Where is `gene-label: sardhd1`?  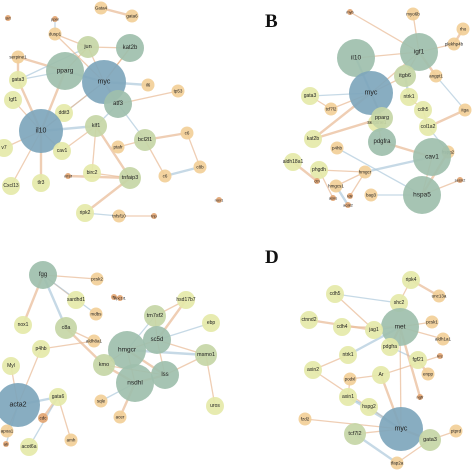
gene-label: sardhd1 is located at coordinates (76, 300).